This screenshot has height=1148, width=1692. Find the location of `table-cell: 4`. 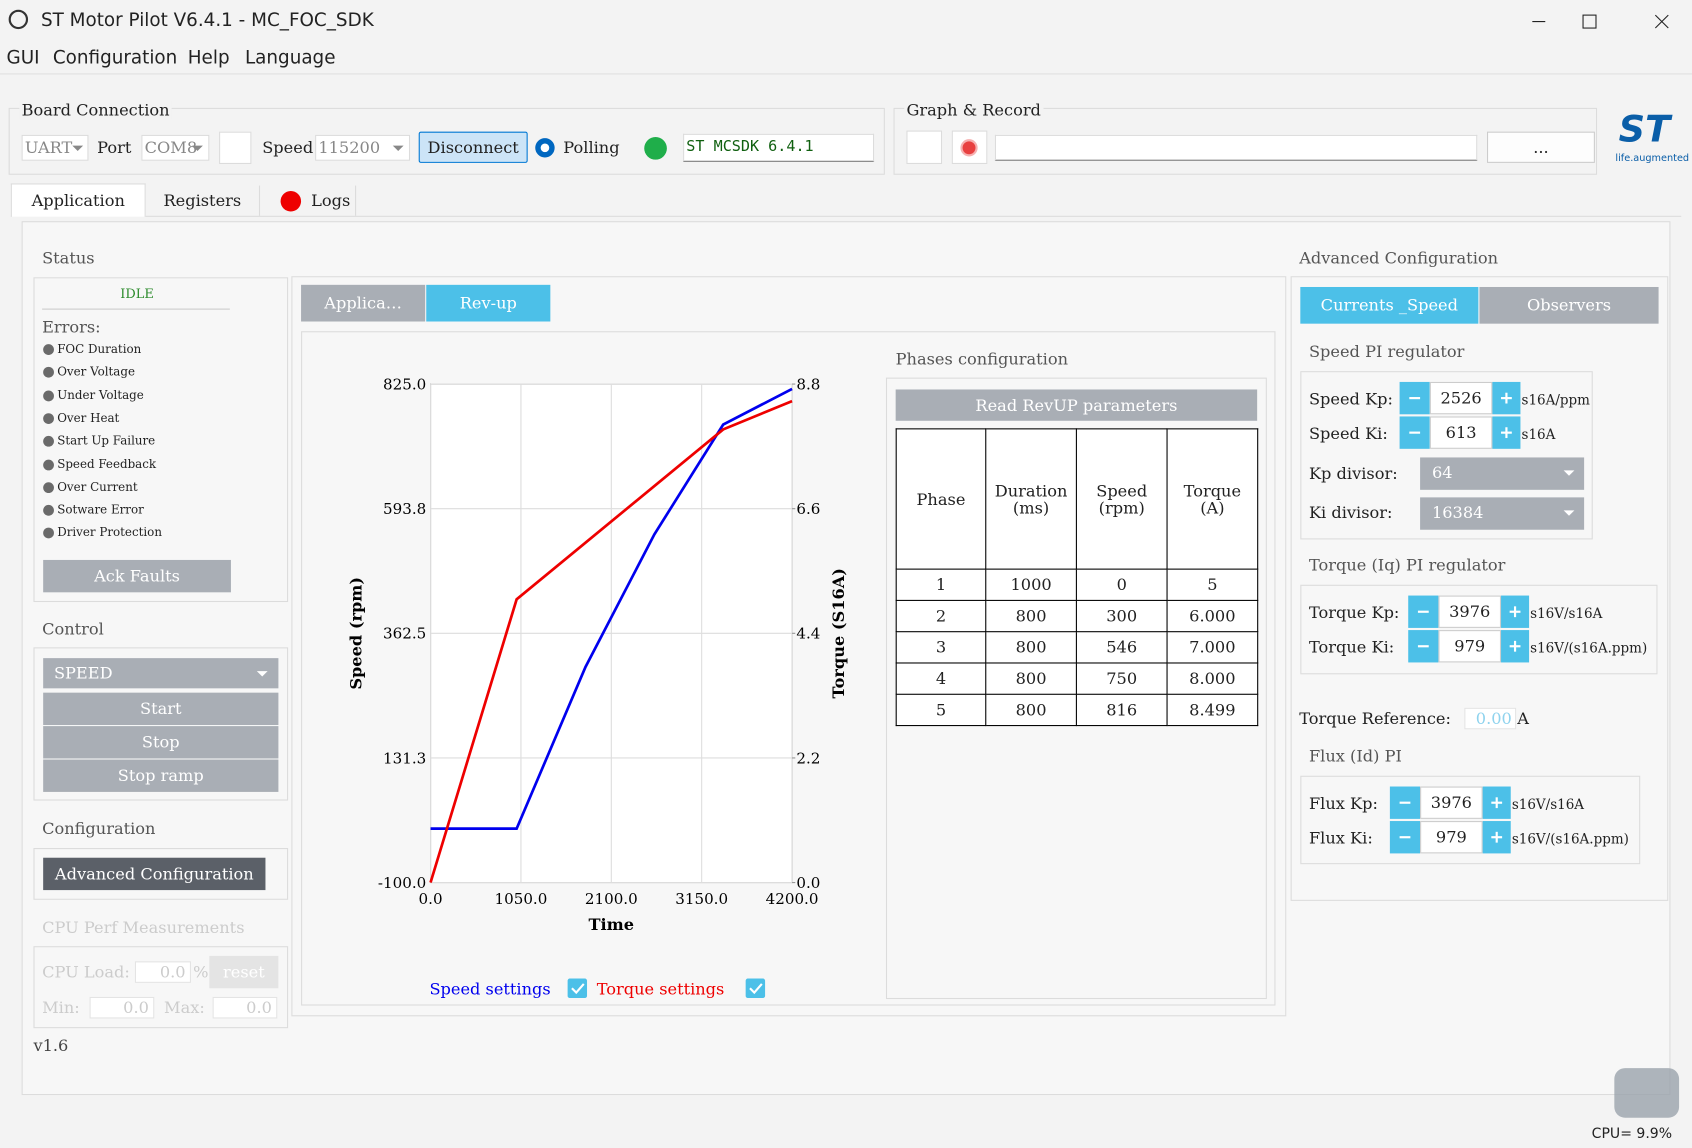

table-cell: 4 is located at coordinates (941, 678).